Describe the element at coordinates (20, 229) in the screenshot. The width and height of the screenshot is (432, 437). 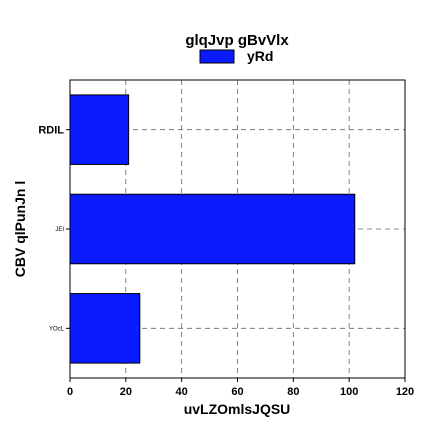
I see `y-axis-label: CBV qlPunJn l` at that location.